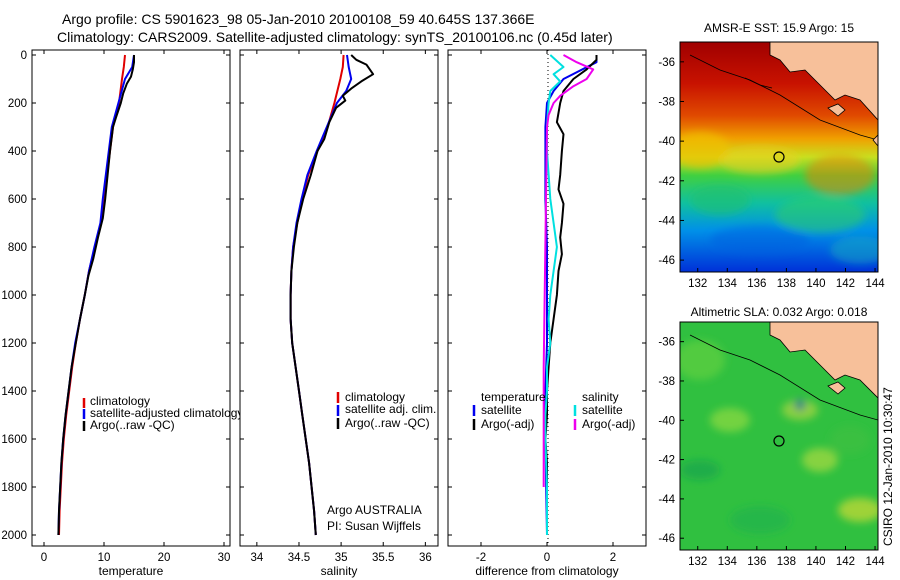  Describe the element at coordinates (14, 392) in the screenshot. I see `y-tick-label: 1400` at that location.